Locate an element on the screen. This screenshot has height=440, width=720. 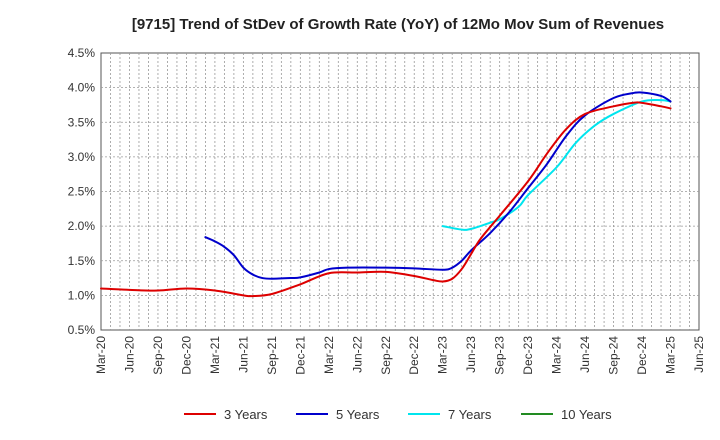
legend-label: 3 Years is located at coordinates (246, 414).